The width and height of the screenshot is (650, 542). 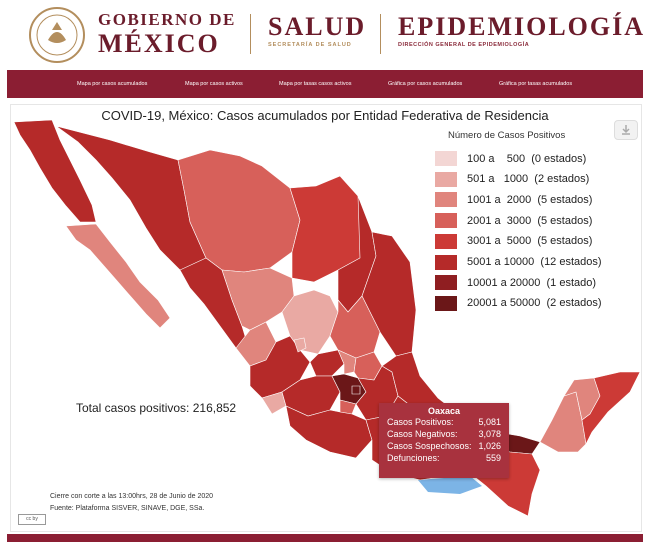 I want to click on nav-item-mapa-tasas: Mapa por tasas casos activos, so click(x=315, y=84).